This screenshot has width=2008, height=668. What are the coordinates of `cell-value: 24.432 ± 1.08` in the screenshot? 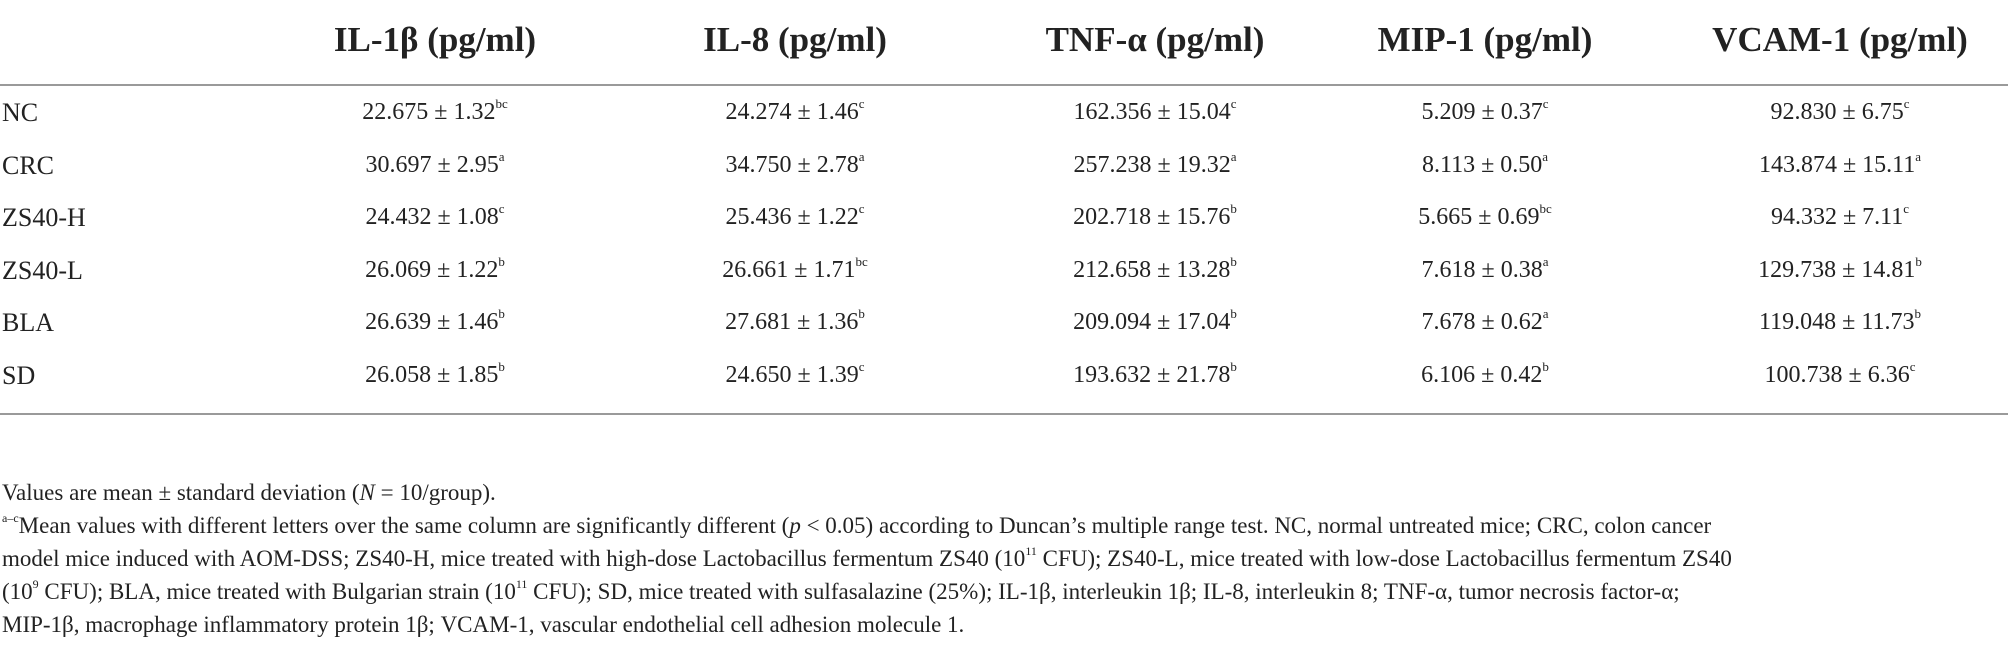 It's located at (432, 217).